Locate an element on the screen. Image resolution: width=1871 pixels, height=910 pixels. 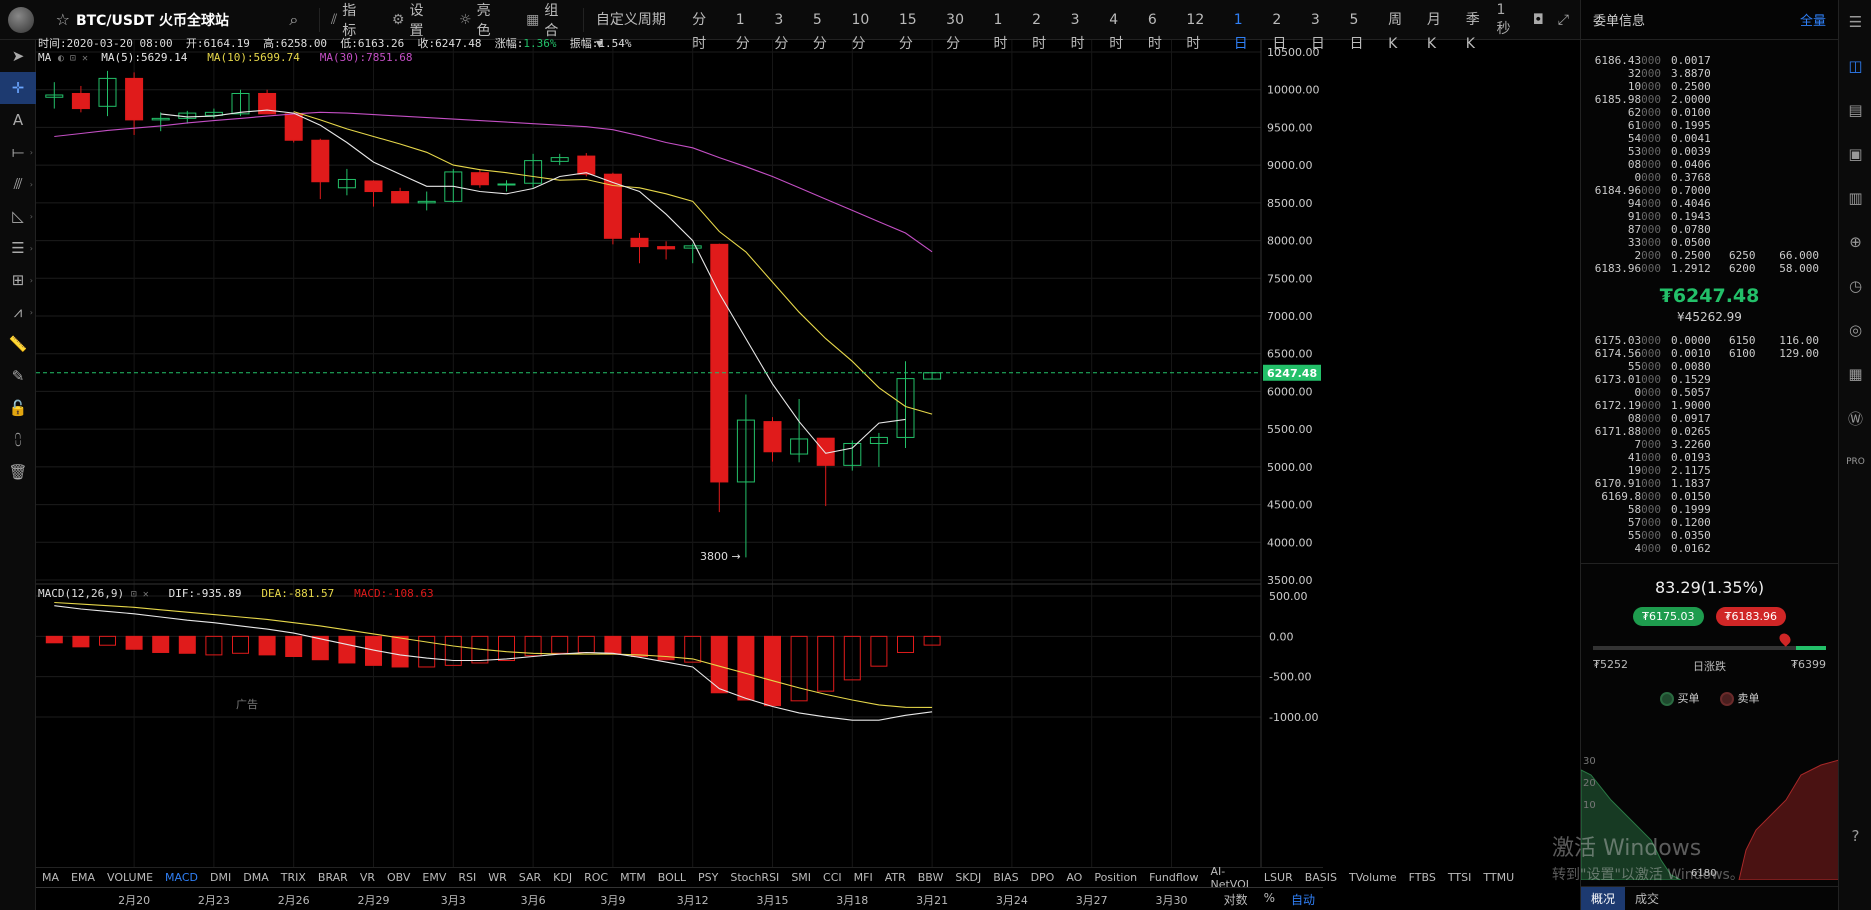
orderbook-row: 41000 0.0193 is located at coordinates (1709, 457).